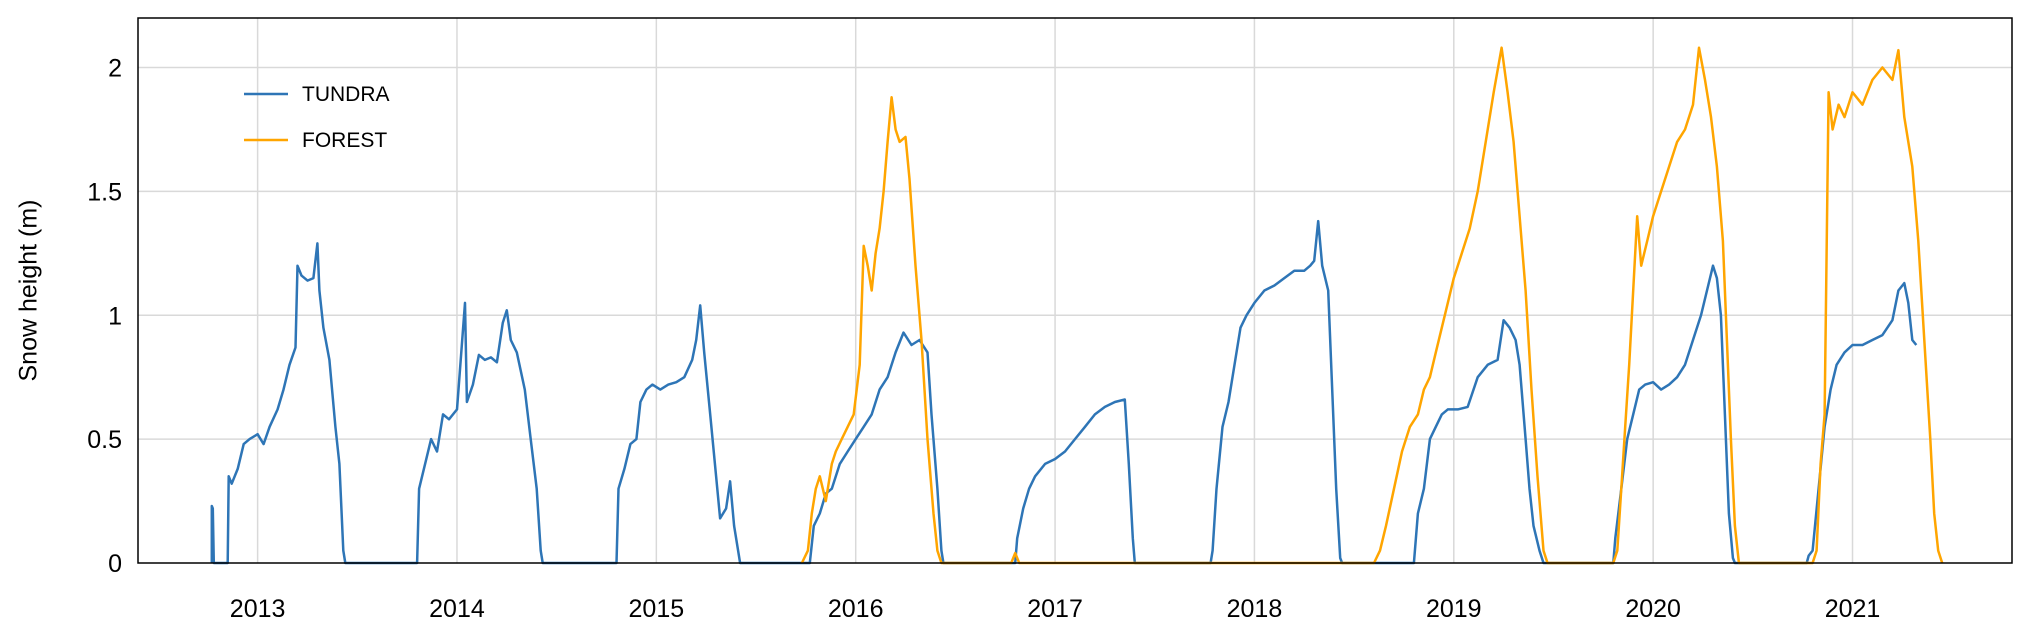 The height and width of the screenshot is (633, 2031). I want to click on legend-label-tundra: TUNDRA, so click(346, 94).